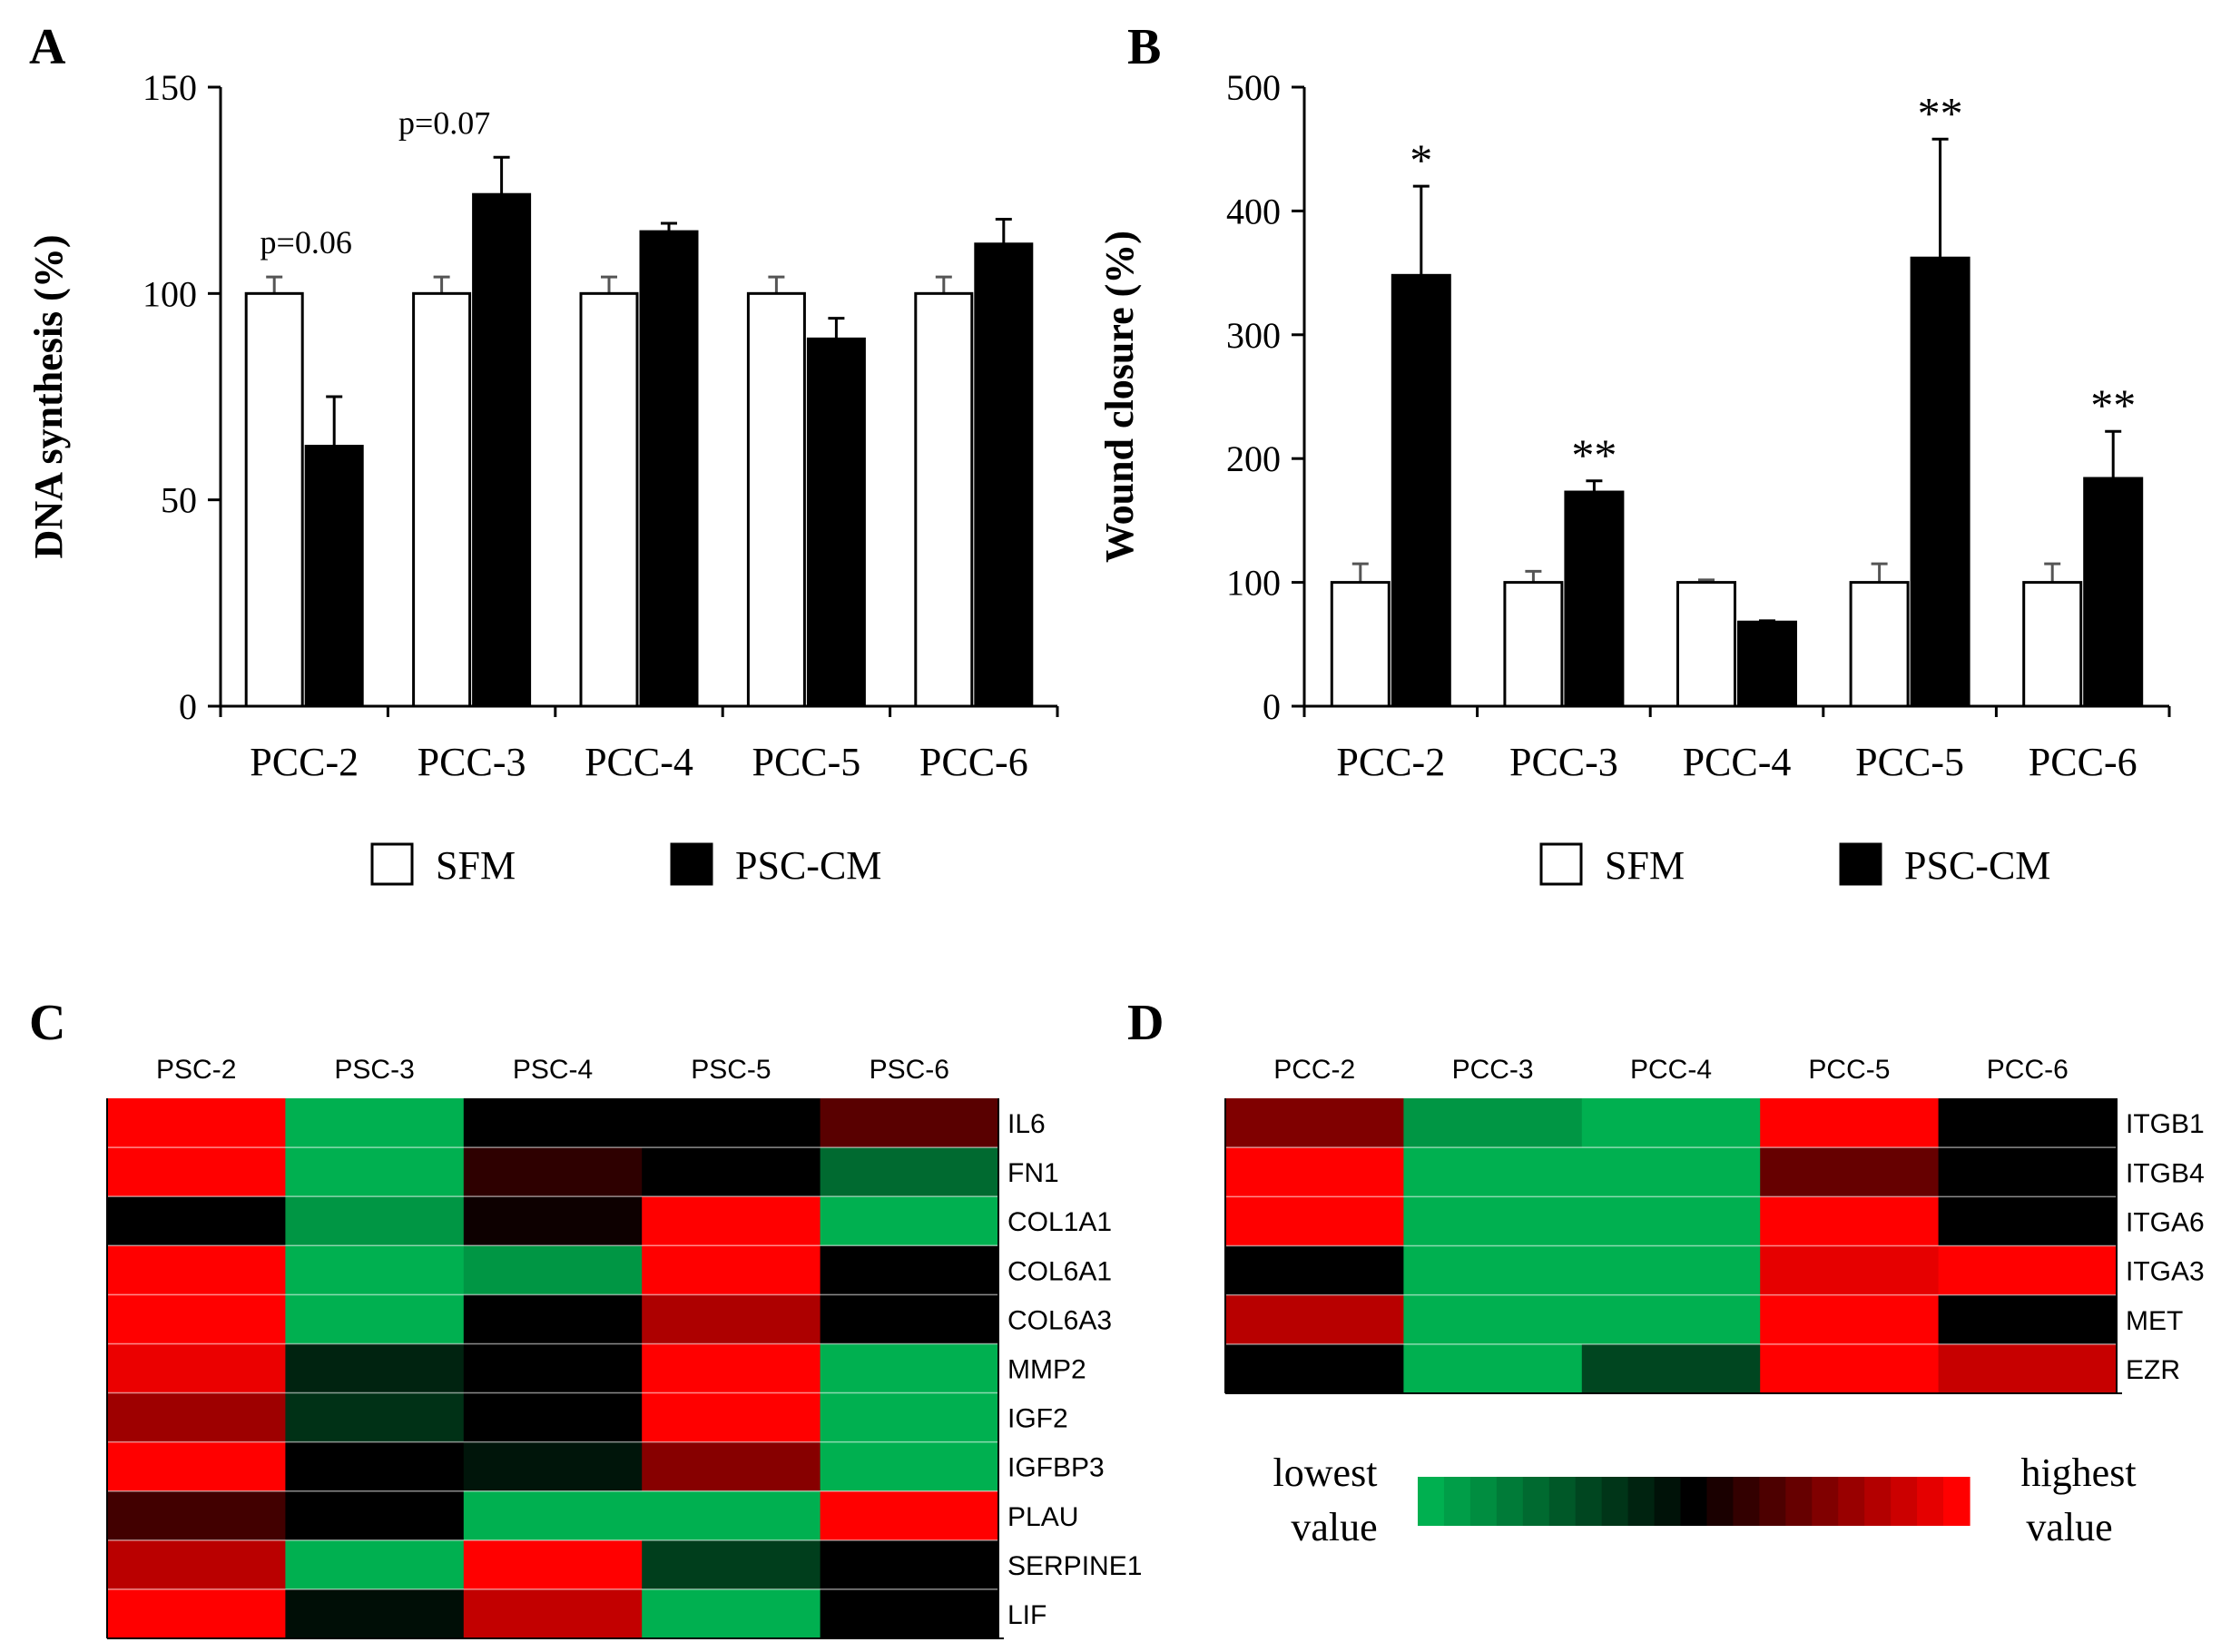  I want to click on x-tick-label: PCC-3, so click(1563, 762).